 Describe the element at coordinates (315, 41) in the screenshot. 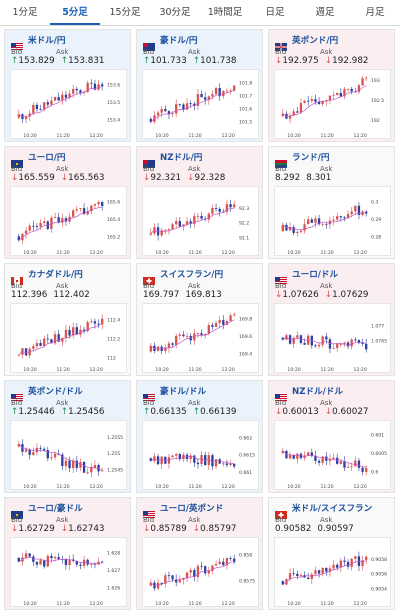

I see `pair-name: 英ポンド/円` at that location.